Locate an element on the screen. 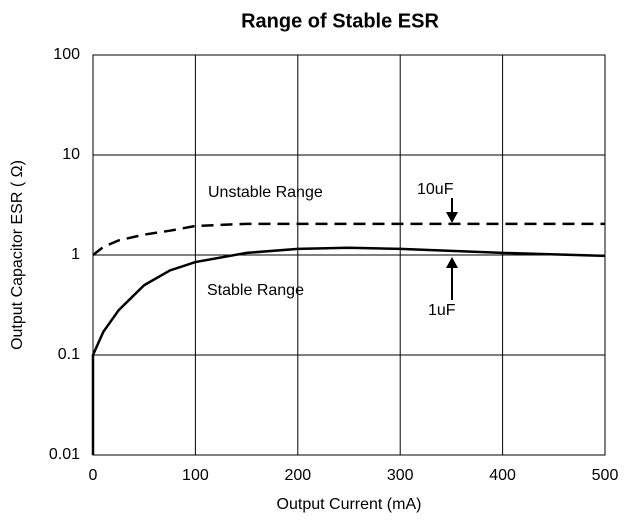  x-axis-label: Output Current (mA) is located at coordinates (349, 504).